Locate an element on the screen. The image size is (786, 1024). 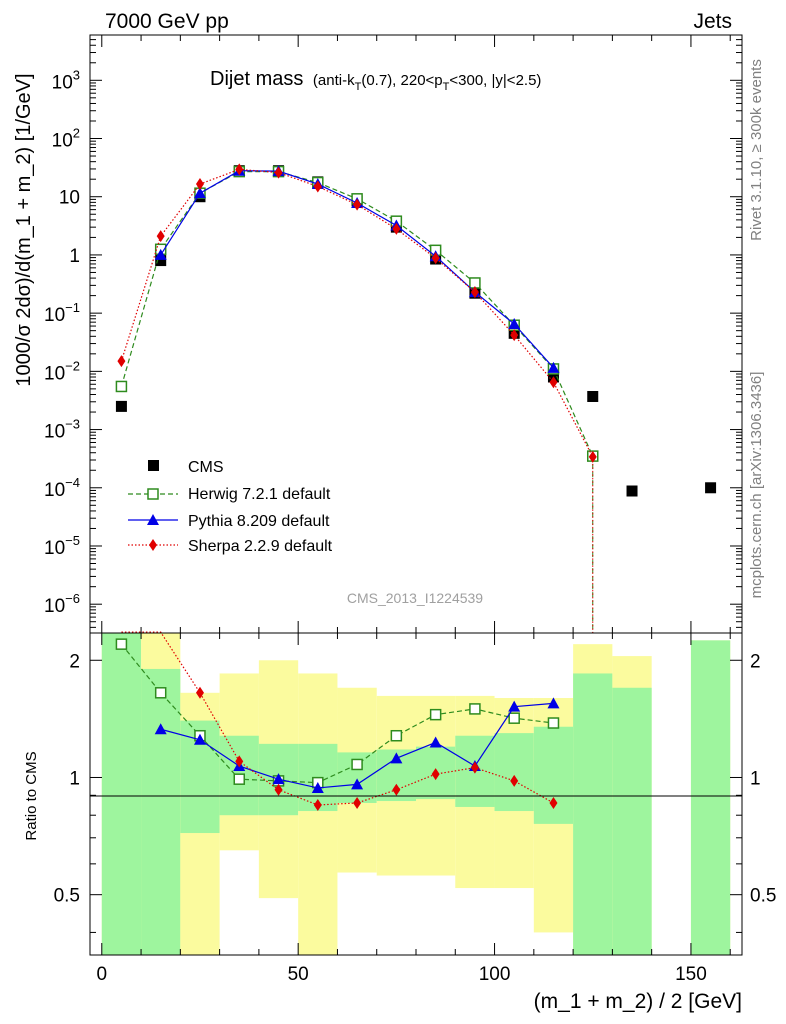
y-tick-label: 10⁻⁵ is located at coordinates (62, 546).